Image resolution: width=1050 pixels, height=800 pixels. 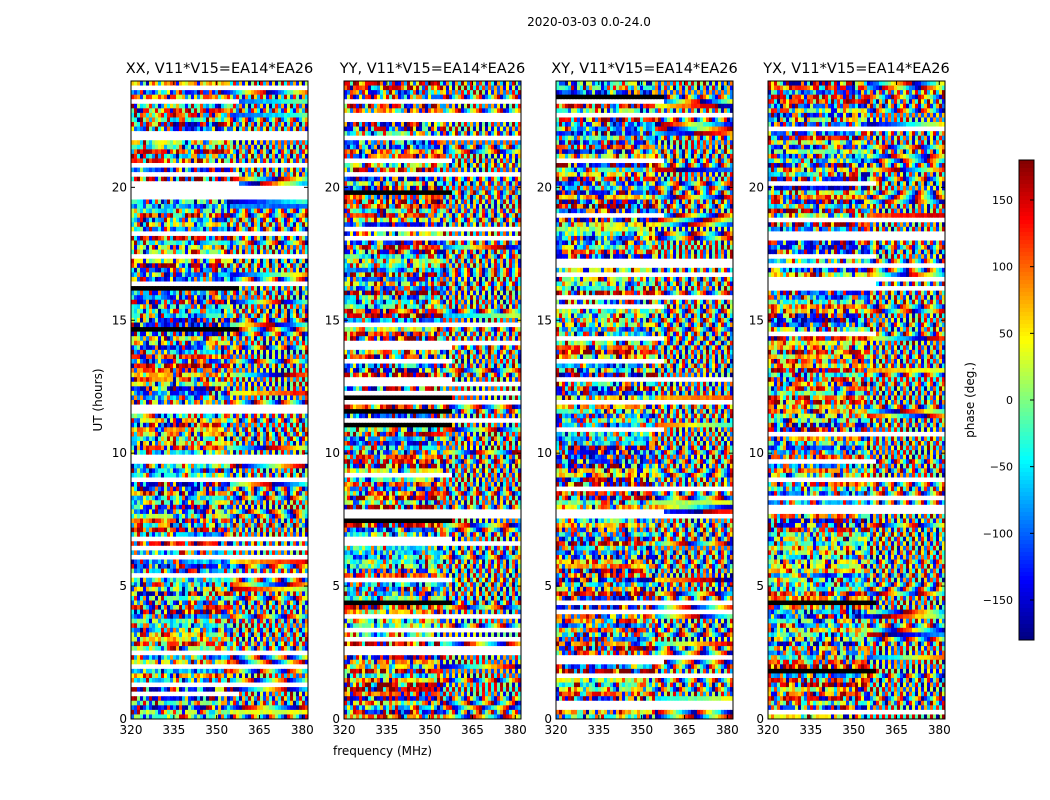 I want to click on x-tick-label: 350, so click(x=853, y=730).